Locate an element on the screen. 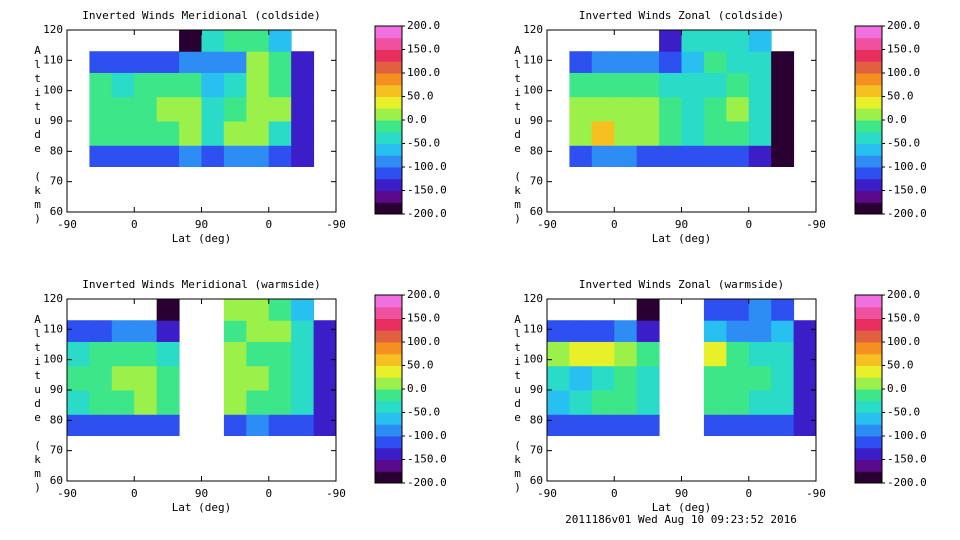 Image resolution: width=960 pixels, height=540 pixels. colorbar-tick-label: 0.0 is located at coordinates (417, 119).